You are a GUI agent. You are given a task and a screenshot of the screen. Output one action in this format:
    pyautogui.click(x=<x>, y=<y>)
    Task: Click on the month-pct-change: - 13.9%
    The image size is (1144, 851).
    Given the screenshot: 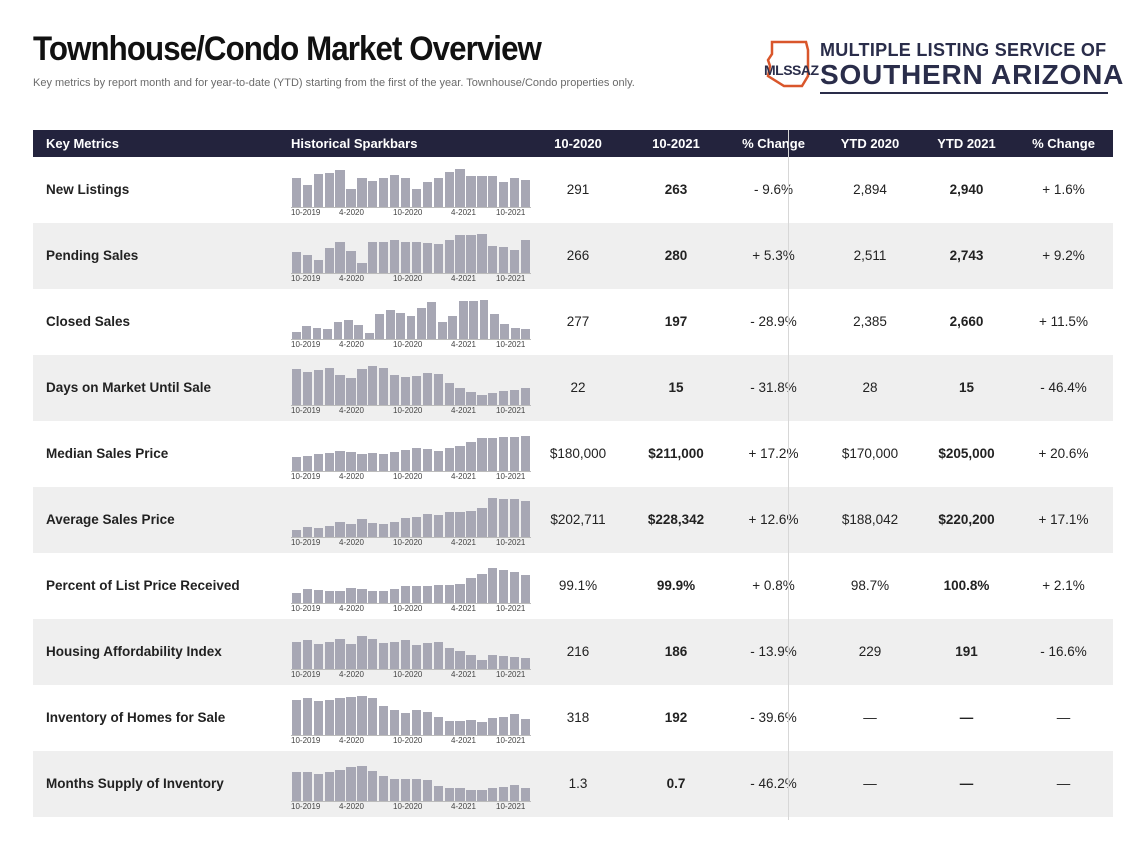 What is the action you would take?
    pyautogui.click(x=773, y=651)
    